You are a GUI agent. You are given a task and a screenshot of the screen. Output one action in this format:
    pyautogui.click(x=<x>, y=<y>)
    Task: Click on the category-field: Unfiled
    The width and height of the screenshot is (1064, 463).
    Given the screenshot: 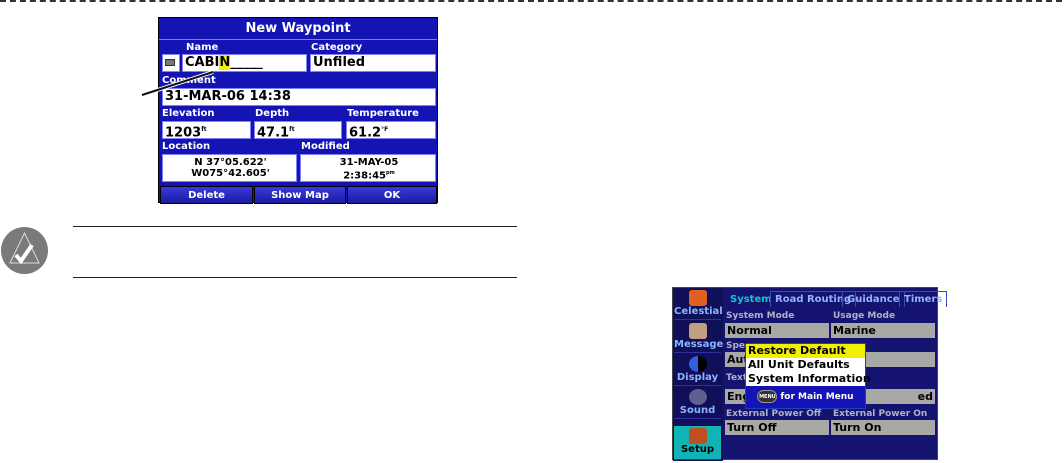 What is the action you would take?
    pyautogui.click(x=373, y=63)
    